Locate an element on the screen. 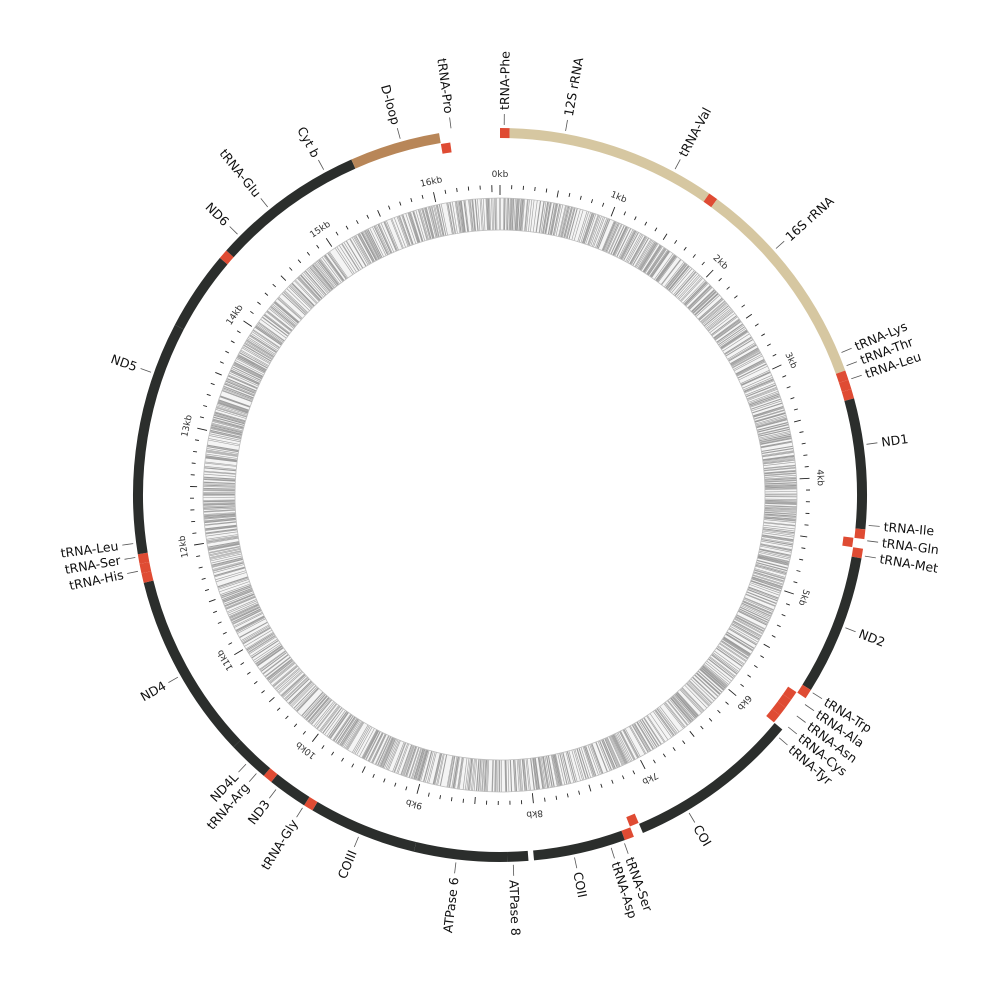 The height and width of the screenshot is (1000, 1000). scale-tick-label: 14kb is located at coordinates (235, 315).